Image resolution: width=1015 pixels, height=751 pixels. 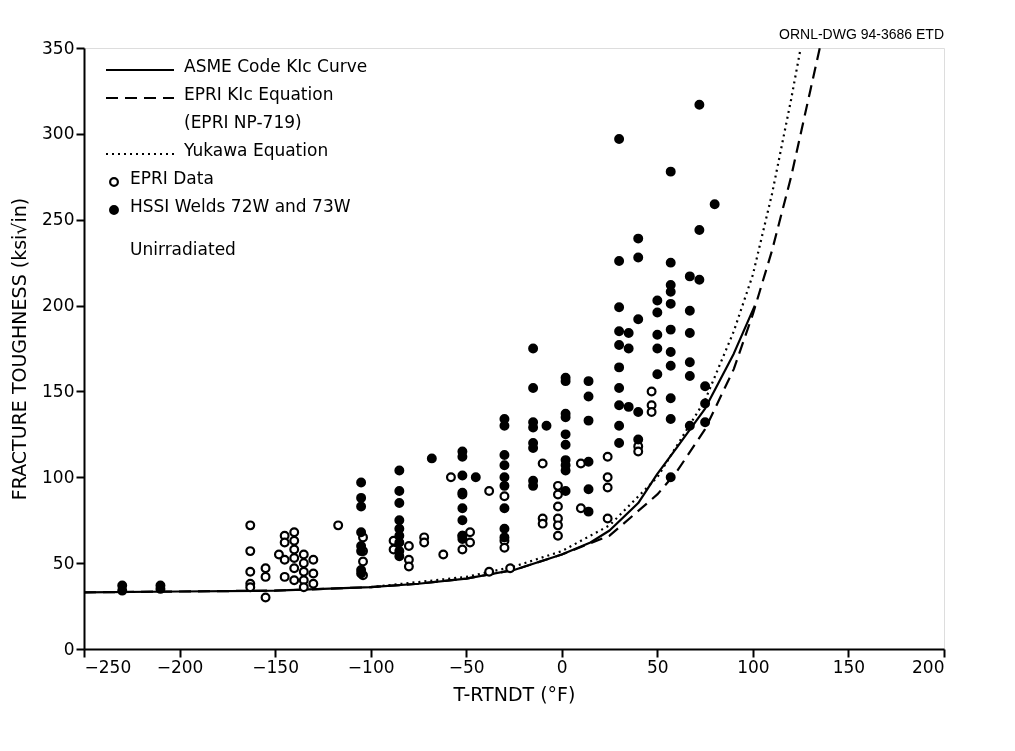 What do you see at coordinates (275, 666) in the screenshot?
I see `x-tick-label: −150` at bounding box center [275, 666].